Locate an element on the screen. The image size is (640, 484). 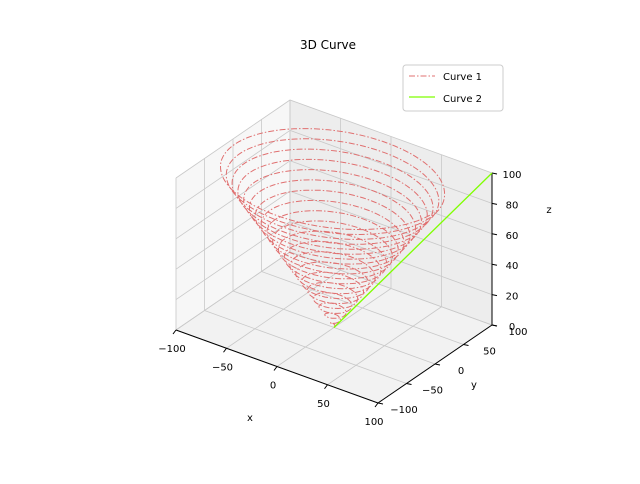
z-tick-label: 100 is located at coordinates (511, 175).